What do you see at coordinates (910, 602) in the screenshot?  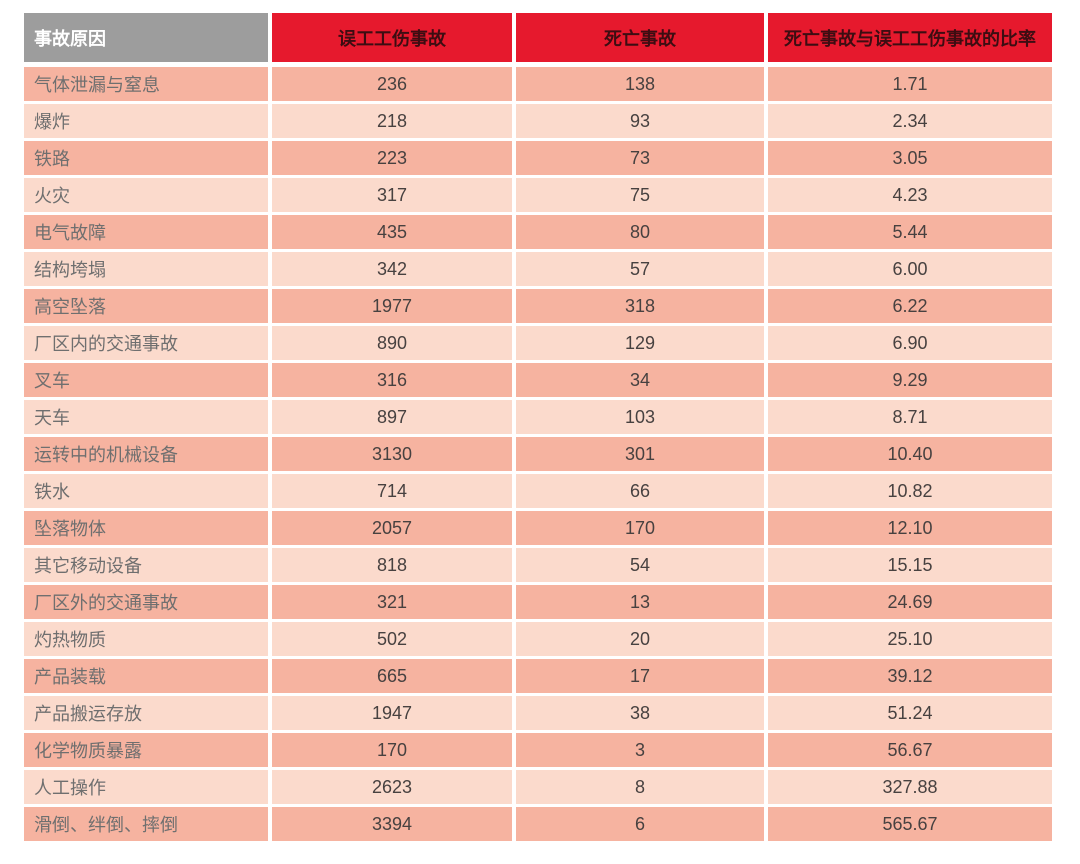 I see `ratio-cell: 24.69` at bounding box center [910, 602].